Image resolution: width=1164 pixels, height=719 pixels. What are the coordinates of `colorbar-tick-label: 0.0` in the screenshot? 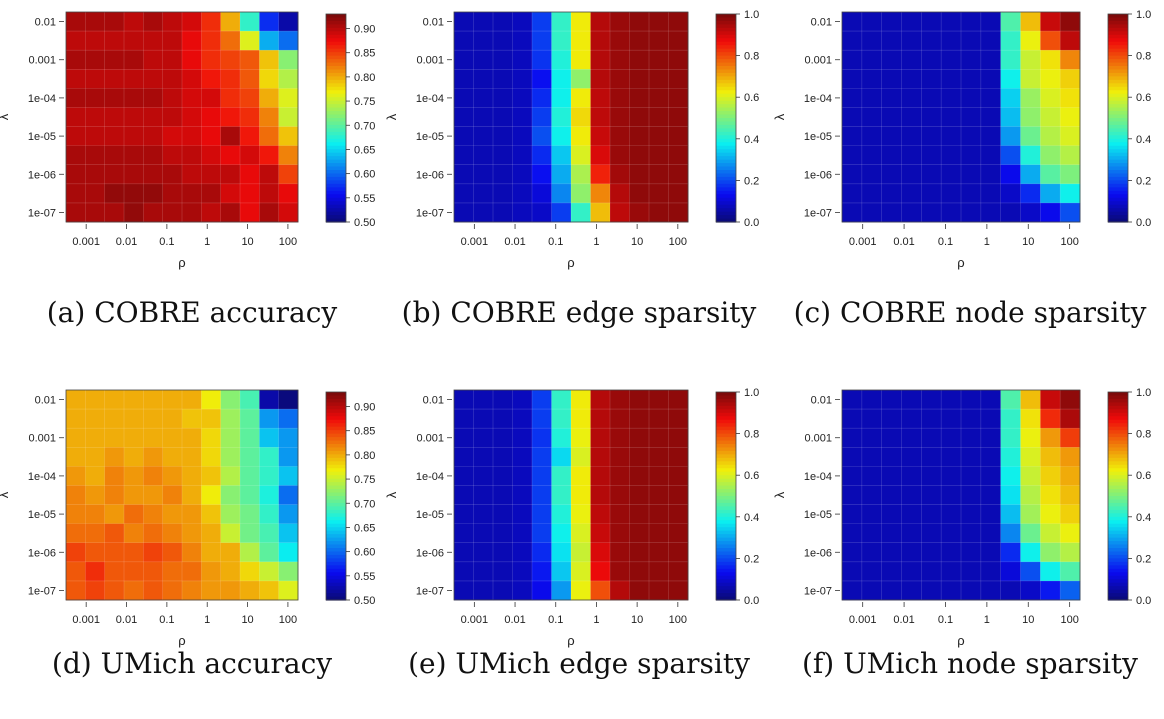 It's located at (1143, 601).